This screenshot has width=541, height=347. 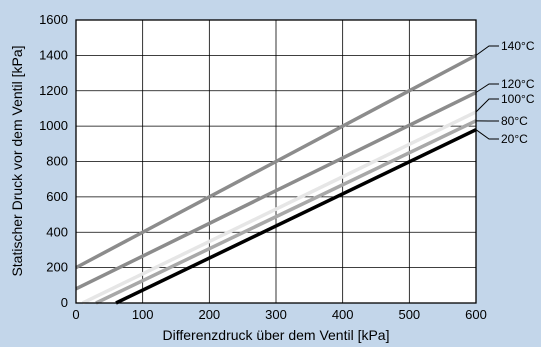 I want to click on x-tick-labels: 0 100 200 300 400 500 600, so click(x=279, y=314).